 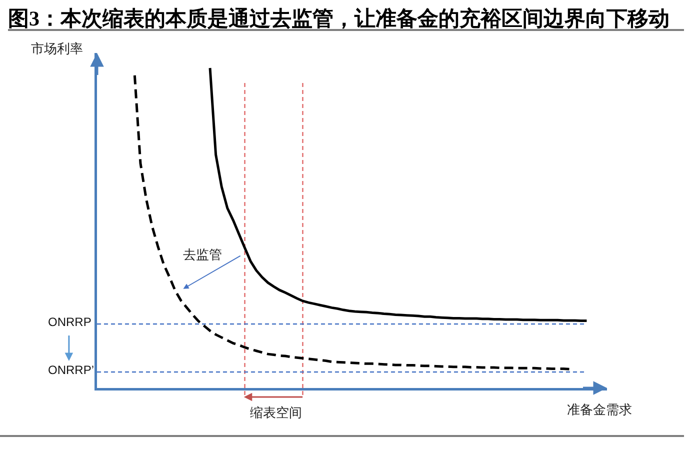 I want to click on y-axis-title: 市场利率, so click(x=57, y=48).